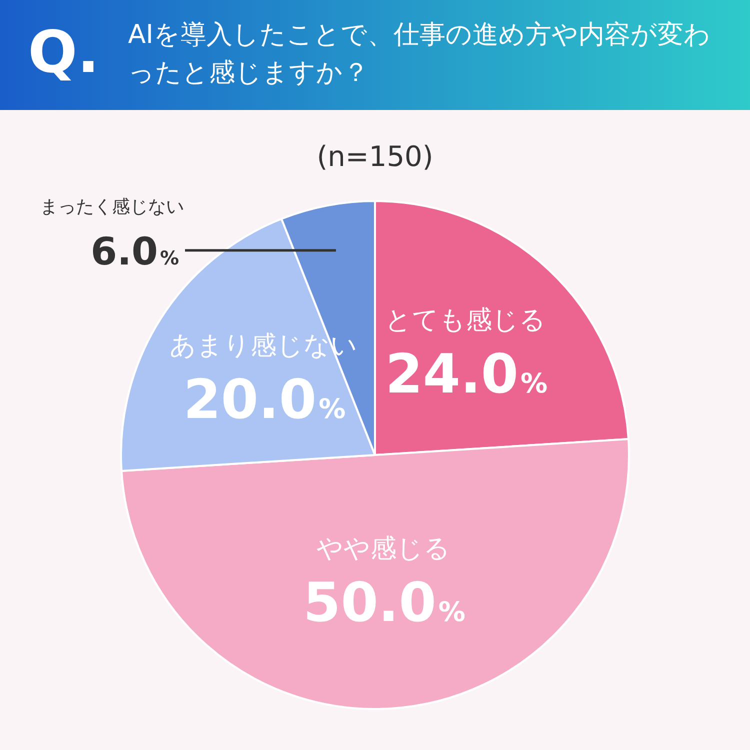 The width and height of the screenshot is (750, 750). What do you see at coordinates (375, 156) in the screenshot?
I see `chart-subtitle: (n=150)` at bounding box center [375, 156].